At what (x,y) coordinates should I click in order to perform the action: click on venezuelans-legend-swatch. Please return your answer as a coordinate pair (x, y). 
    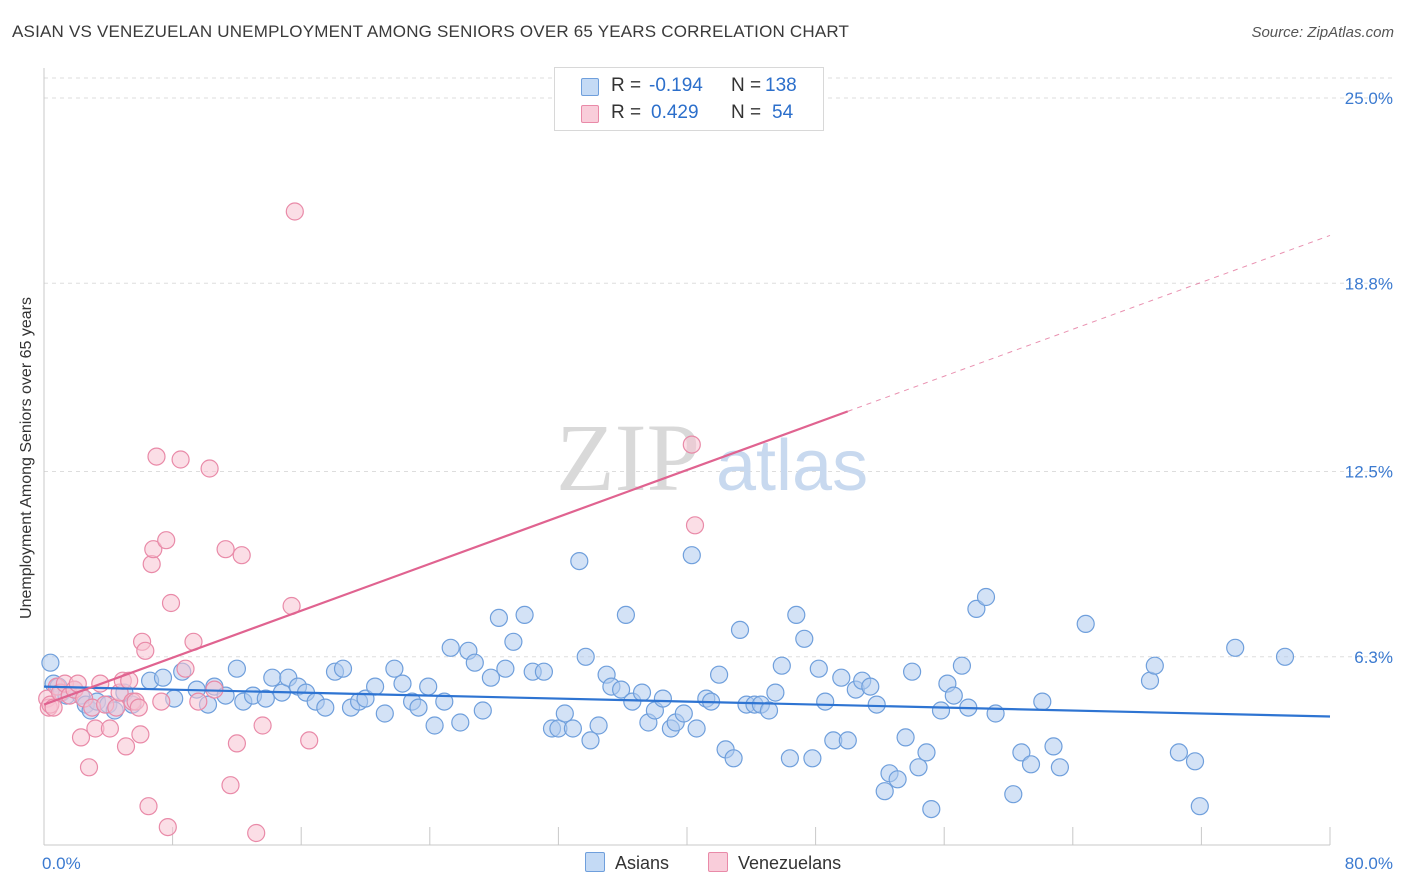
    Looking at the image, I should click on (718, 862).